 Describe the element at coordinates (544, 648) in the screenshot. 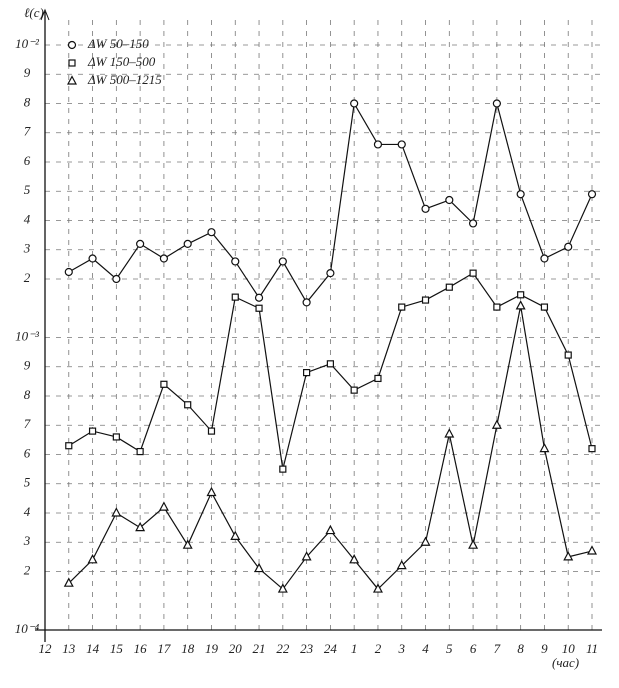

I see `x-tick-label: 9` at that location.